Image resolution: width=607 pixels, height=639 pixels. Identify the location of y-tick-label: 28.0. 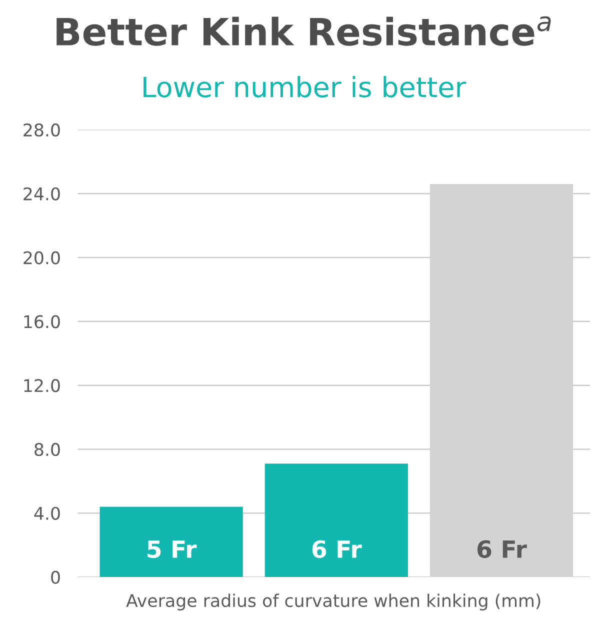
(42, 130).